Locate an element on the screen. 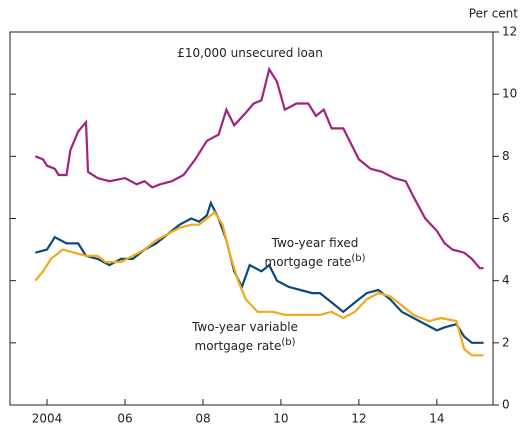 The image size is (524, 430). series-label-text: £10,000 unsecured loan is located at coordinates (250, 53).